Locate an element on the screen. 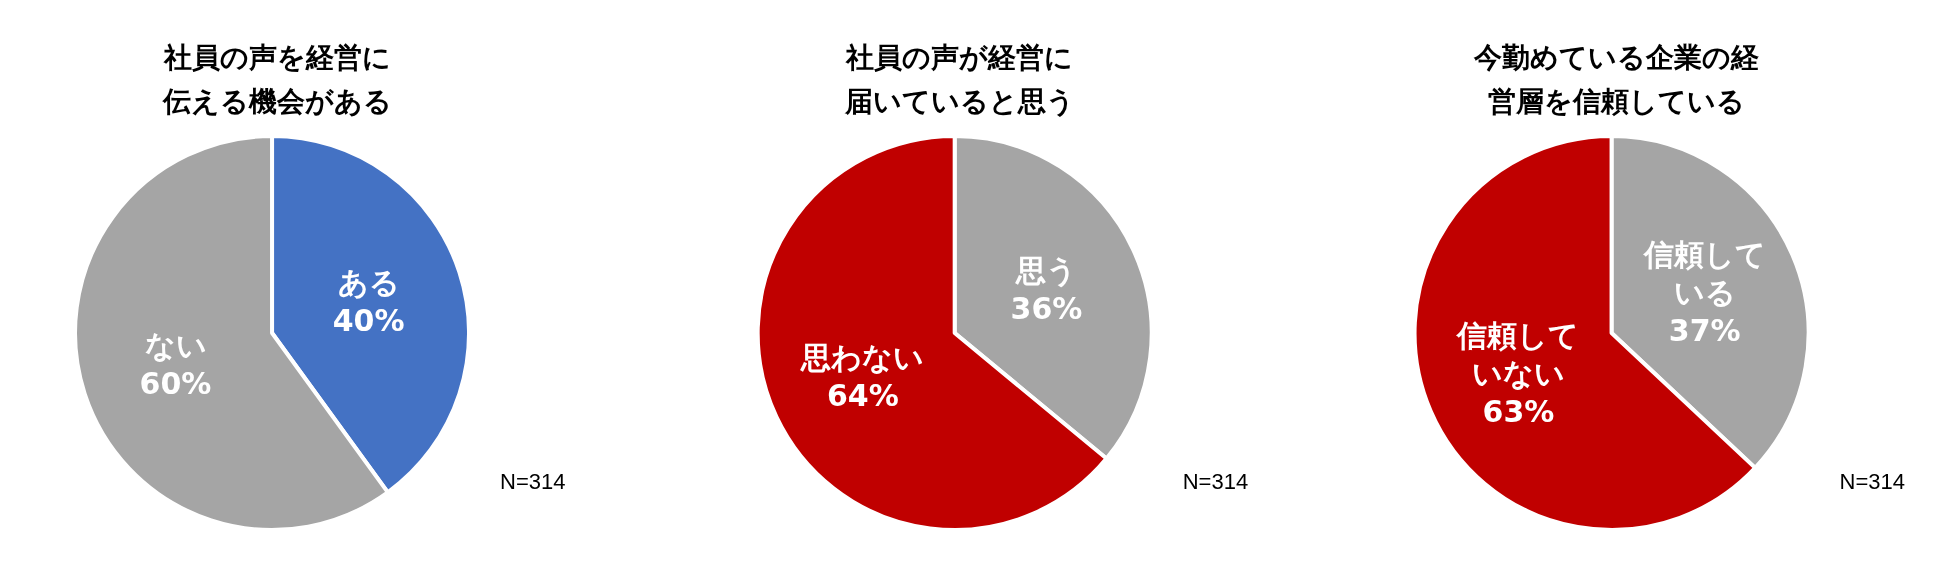 The width and height of the screenshot is (1950, 584). data-label: 37% is located at coordinates (1704, 331).